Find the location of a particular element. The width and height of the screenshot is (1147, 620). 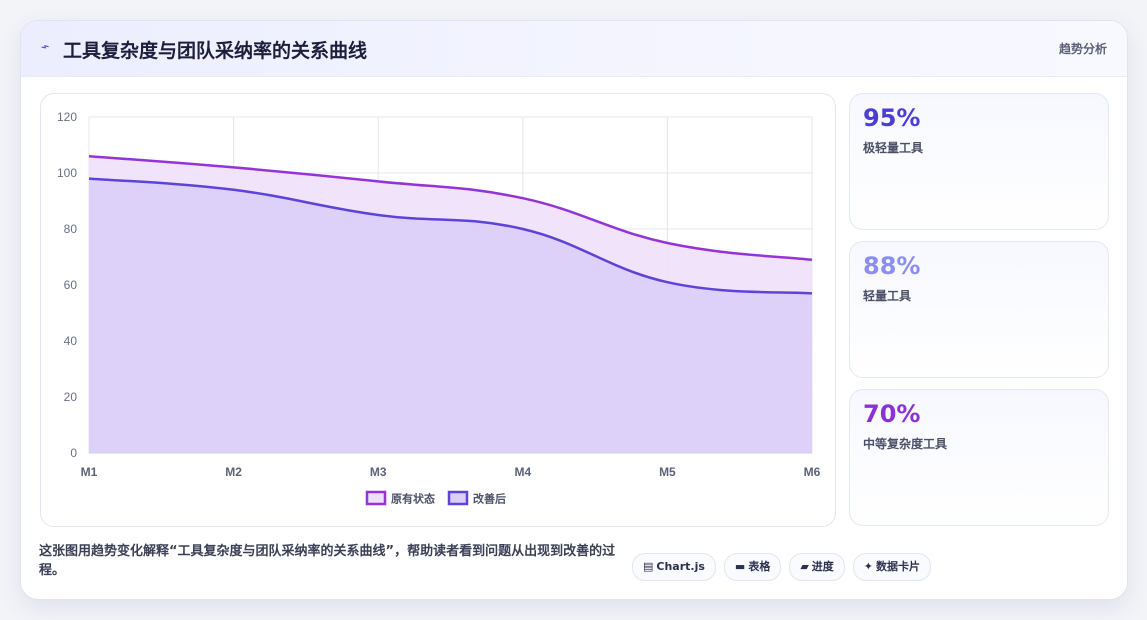

progress-icon: ▰ is located at coordinates (804, 566).